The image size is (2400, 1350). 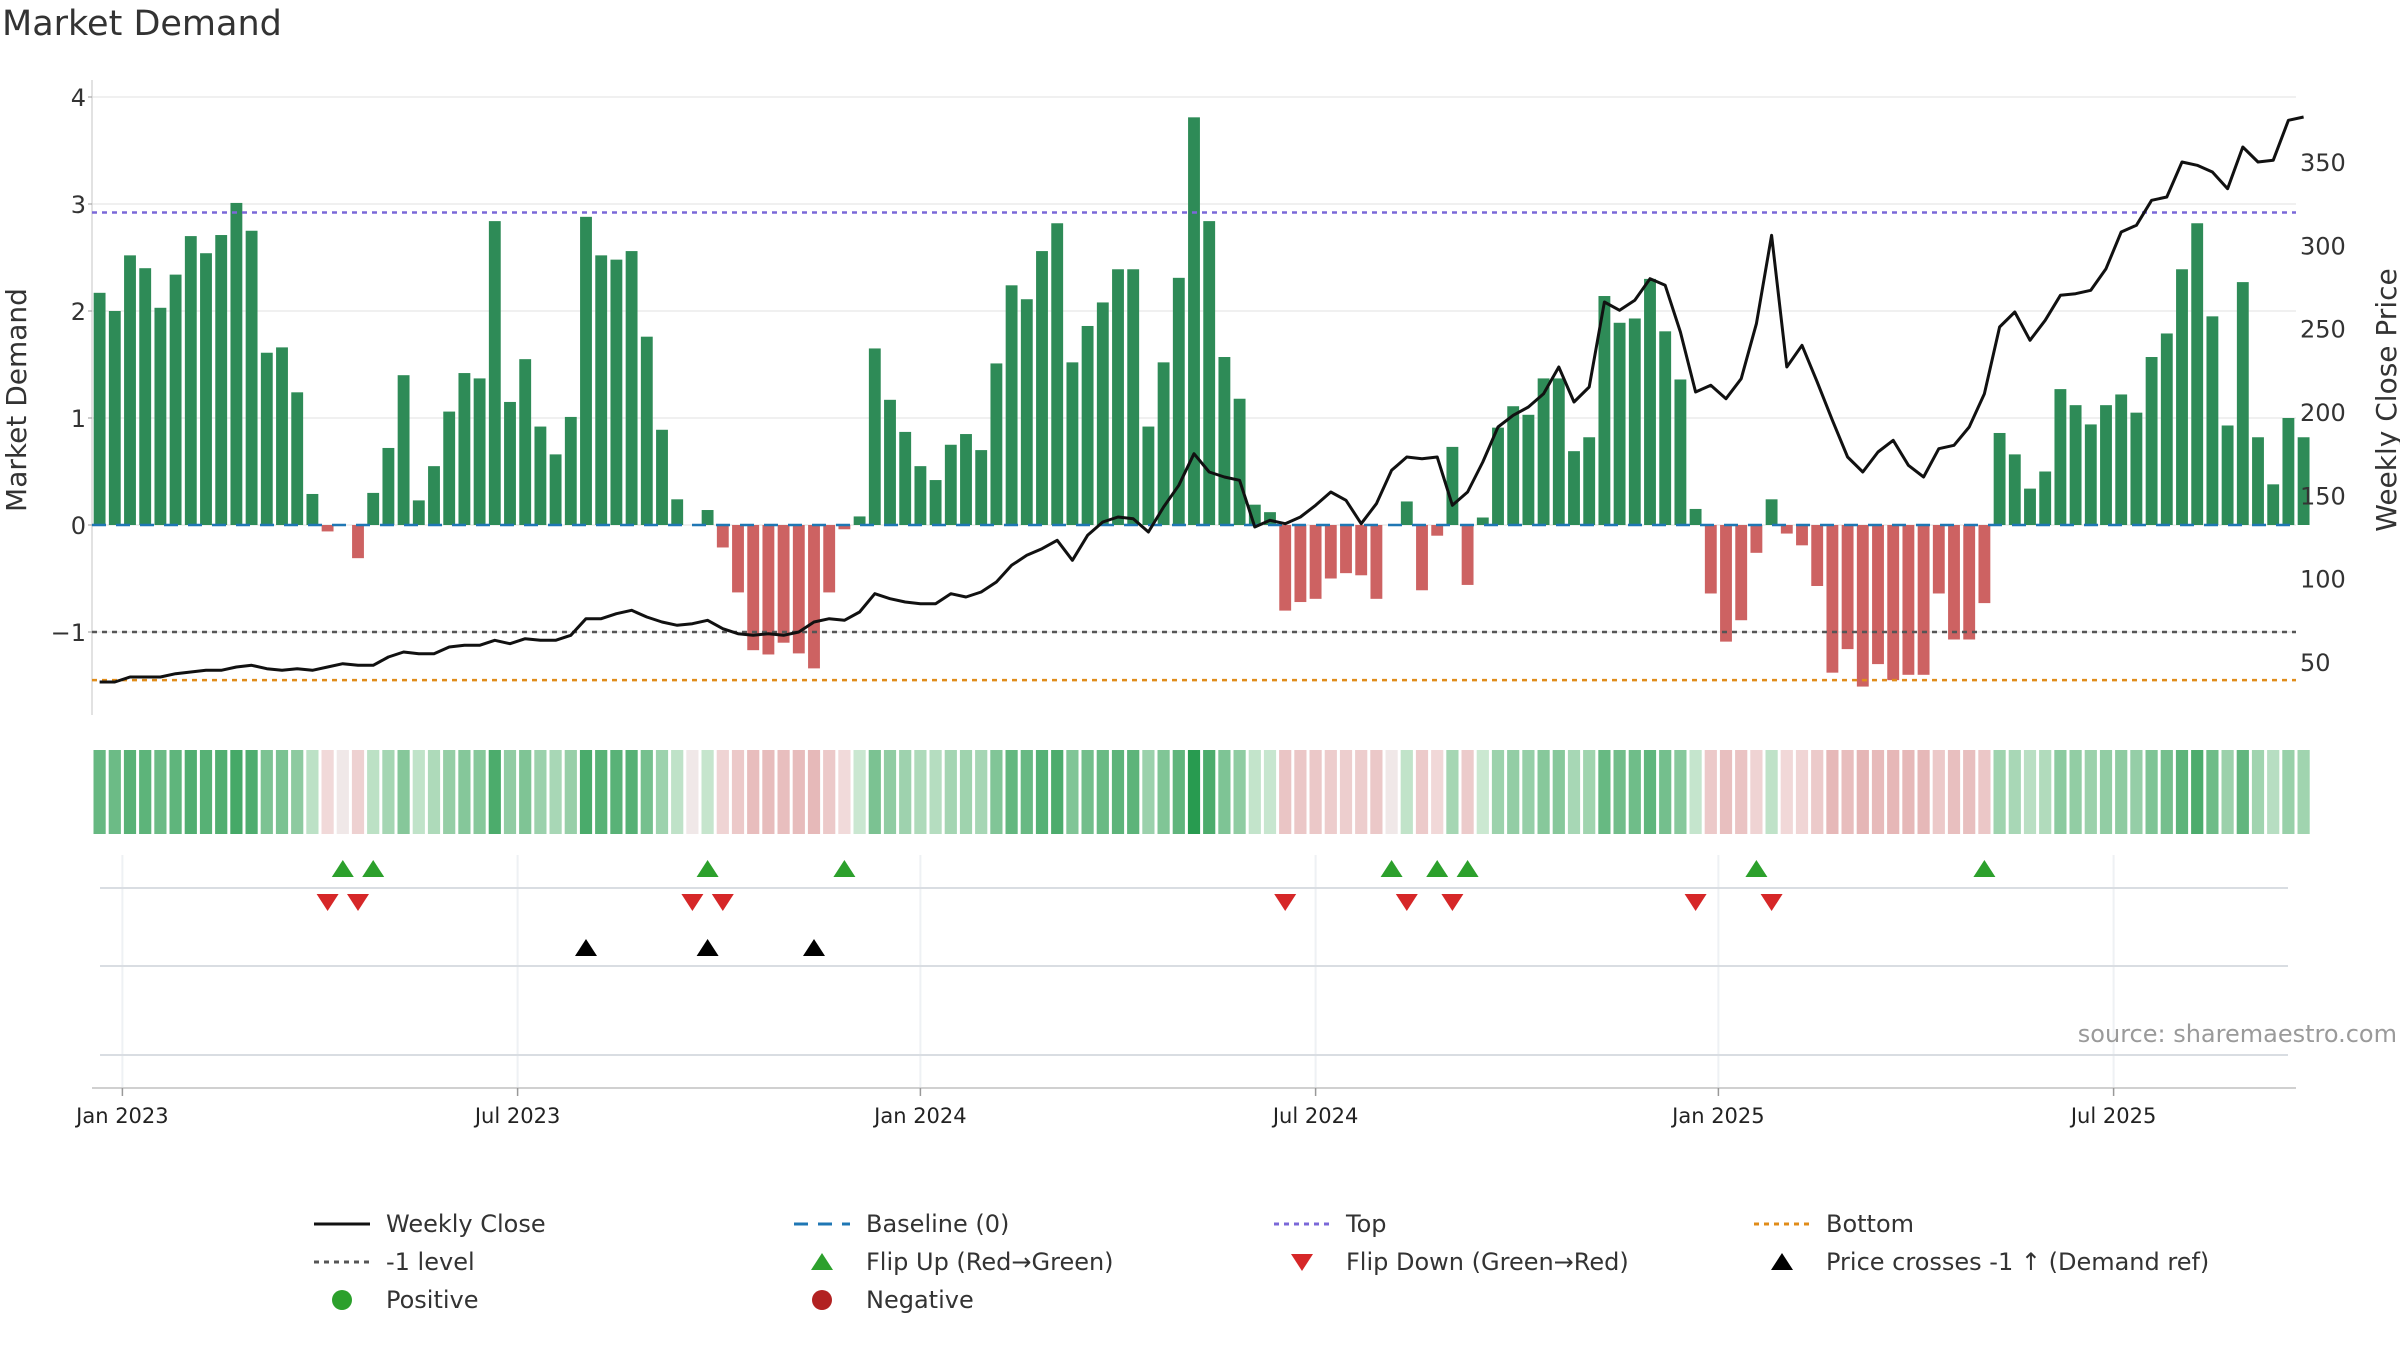 What do you see at coordinates (78, 312) in the screenshot?
I see `y-tick-label: 2` at bounding box center [78, 312].